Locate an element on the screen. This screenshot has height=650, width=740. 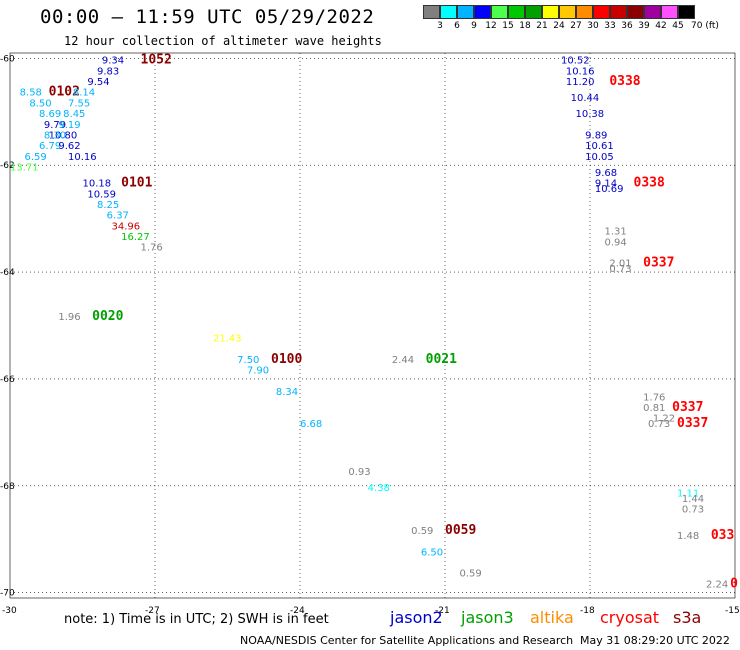
wave-height-label: 10.52 is located at coordinates (575, 61).